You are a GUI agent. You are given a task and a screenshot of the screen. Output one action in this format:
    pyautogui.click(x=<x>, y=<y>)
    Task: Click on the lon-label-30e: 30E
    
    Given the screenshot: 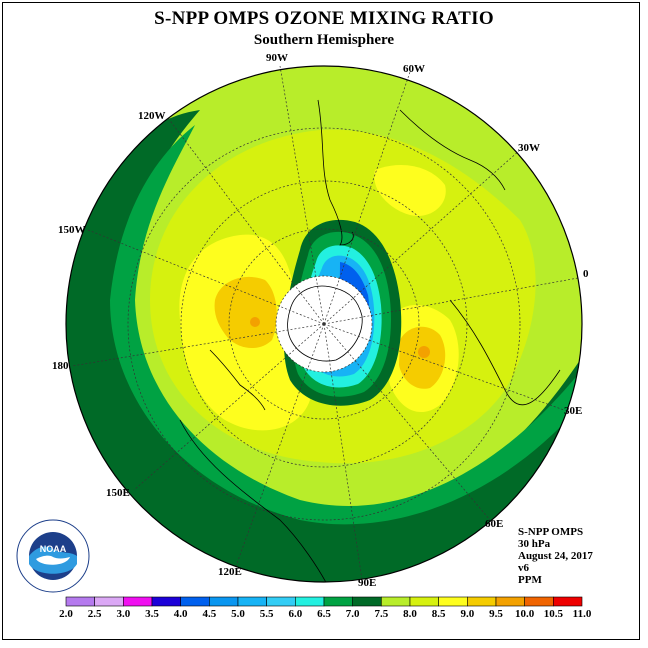 What is the action you would take?
    pyautogui.click(x=573, y=411)
    